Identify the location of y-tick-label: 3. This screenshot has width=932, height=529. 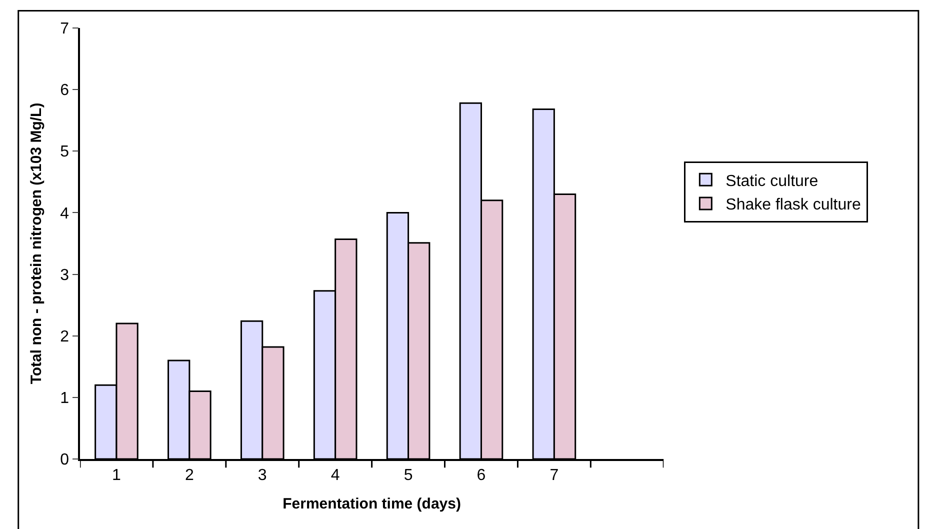
(65, 275).